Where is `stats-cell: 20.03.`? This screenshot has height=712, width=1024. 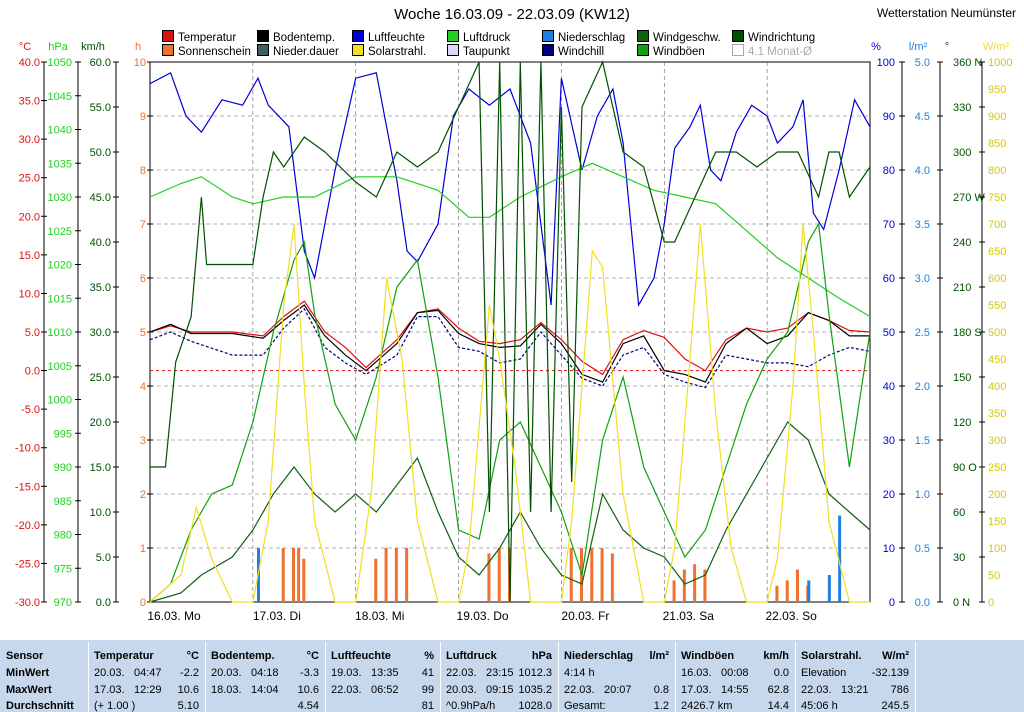 stats-cell: 20.03. is located at coordinates (109, 673).